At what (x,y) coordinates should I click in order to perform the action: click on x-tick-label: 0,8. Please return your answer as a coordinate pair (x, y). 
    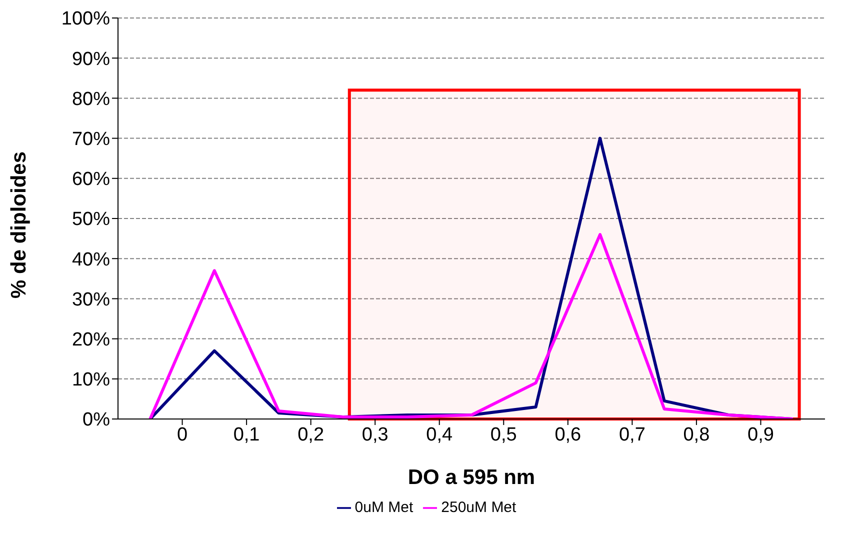
    Looking at the image, I should click on (696, 435).